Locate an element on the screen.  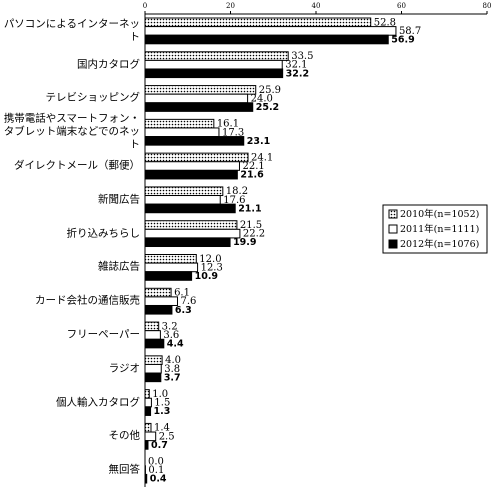
category-label: パソコンによるインターネット is located at coordinates (71, 30).